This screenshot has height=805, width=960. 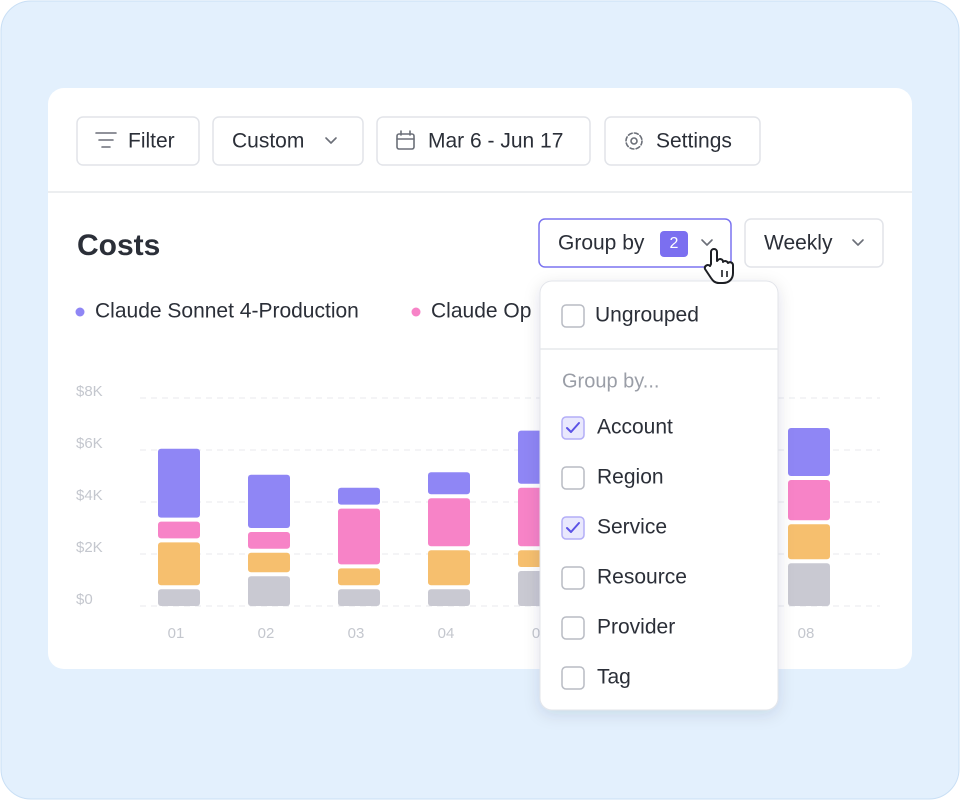 I want to click on option-label: Tag, so click(x=614, y=677).